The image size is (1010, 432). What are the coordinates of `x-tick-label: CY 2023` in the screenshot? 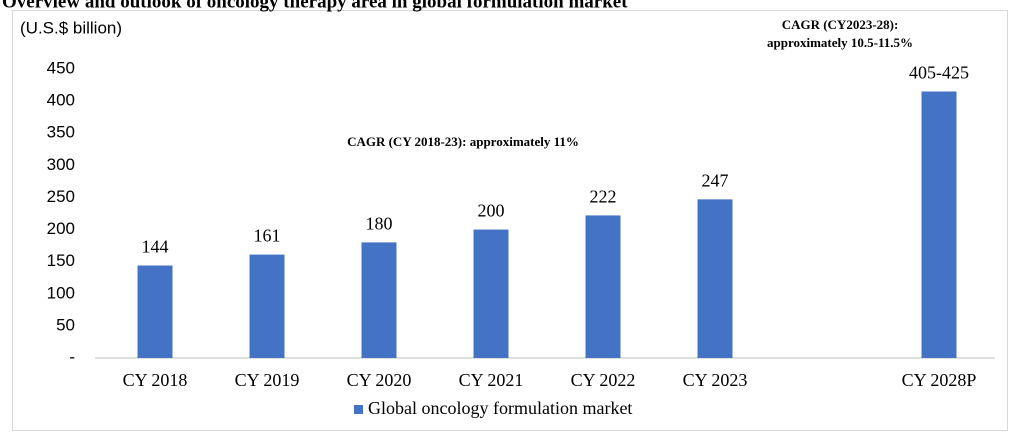 It's located at (715, 380).